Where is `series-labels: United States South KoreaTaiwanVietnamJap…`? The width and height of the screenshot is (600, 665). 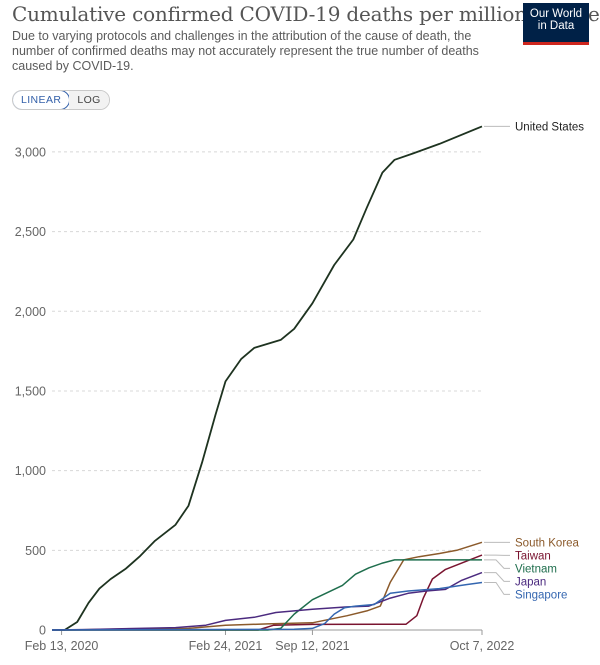 series-labels: United States South KoreaTaiwanVietnamJap… is located at coordinates (534, 361).